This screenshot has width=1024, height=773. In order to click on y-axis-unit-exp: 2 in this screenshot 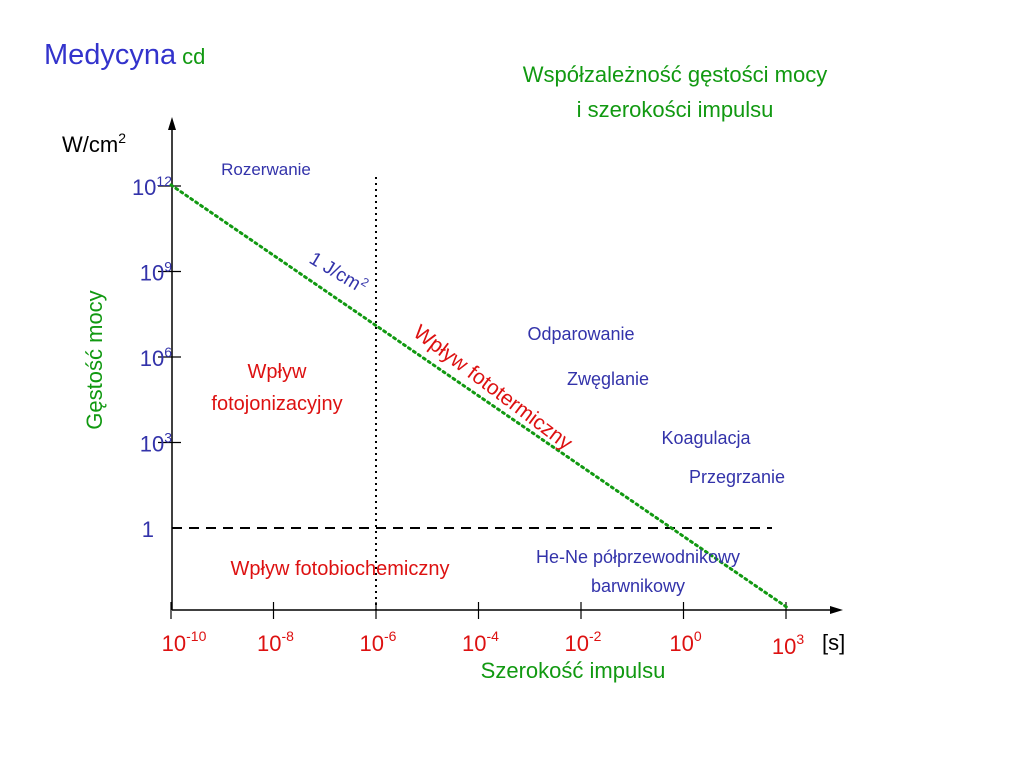, I will do `click(122, 138)`.